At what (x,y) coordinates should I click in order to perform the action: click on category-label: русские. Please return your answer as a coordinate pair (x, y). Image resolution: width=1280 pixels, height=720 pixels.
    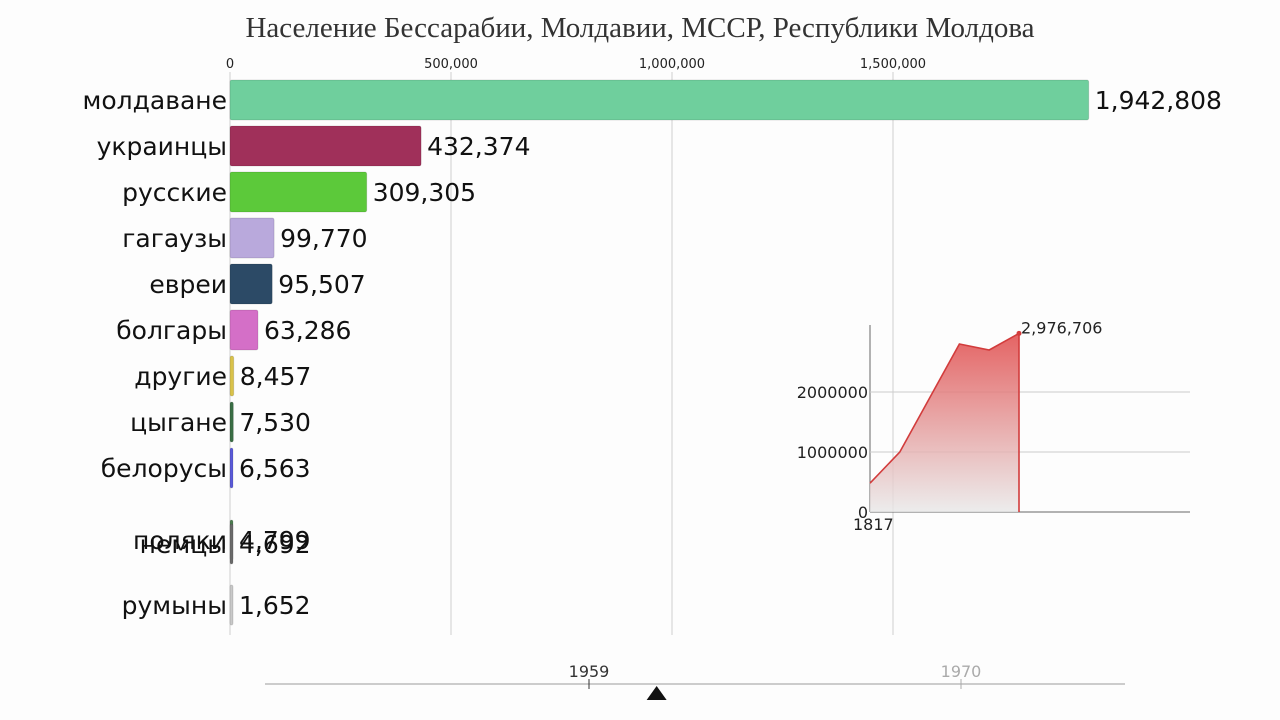
    Looking at the image, I should click on (174, 192).